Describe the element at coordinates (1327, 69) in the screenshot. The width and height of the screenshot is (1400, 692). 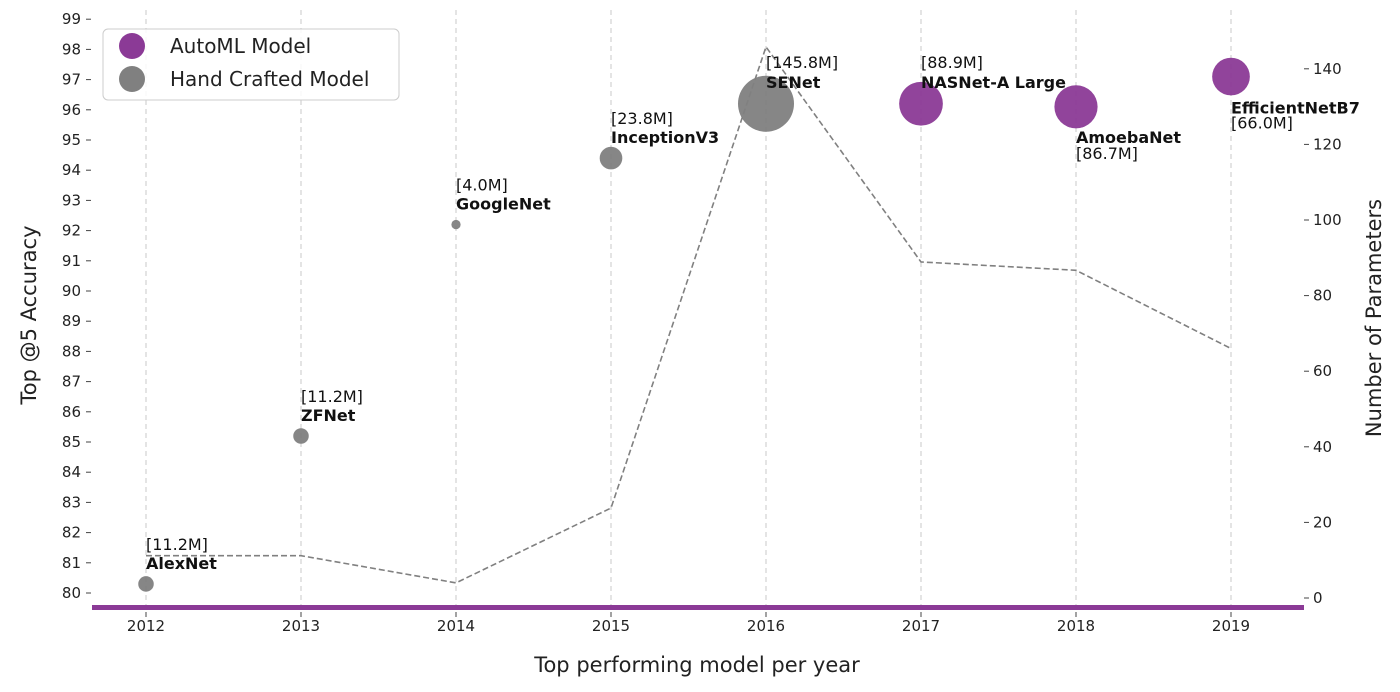
I see `y2-tick-label: 140` at that location.